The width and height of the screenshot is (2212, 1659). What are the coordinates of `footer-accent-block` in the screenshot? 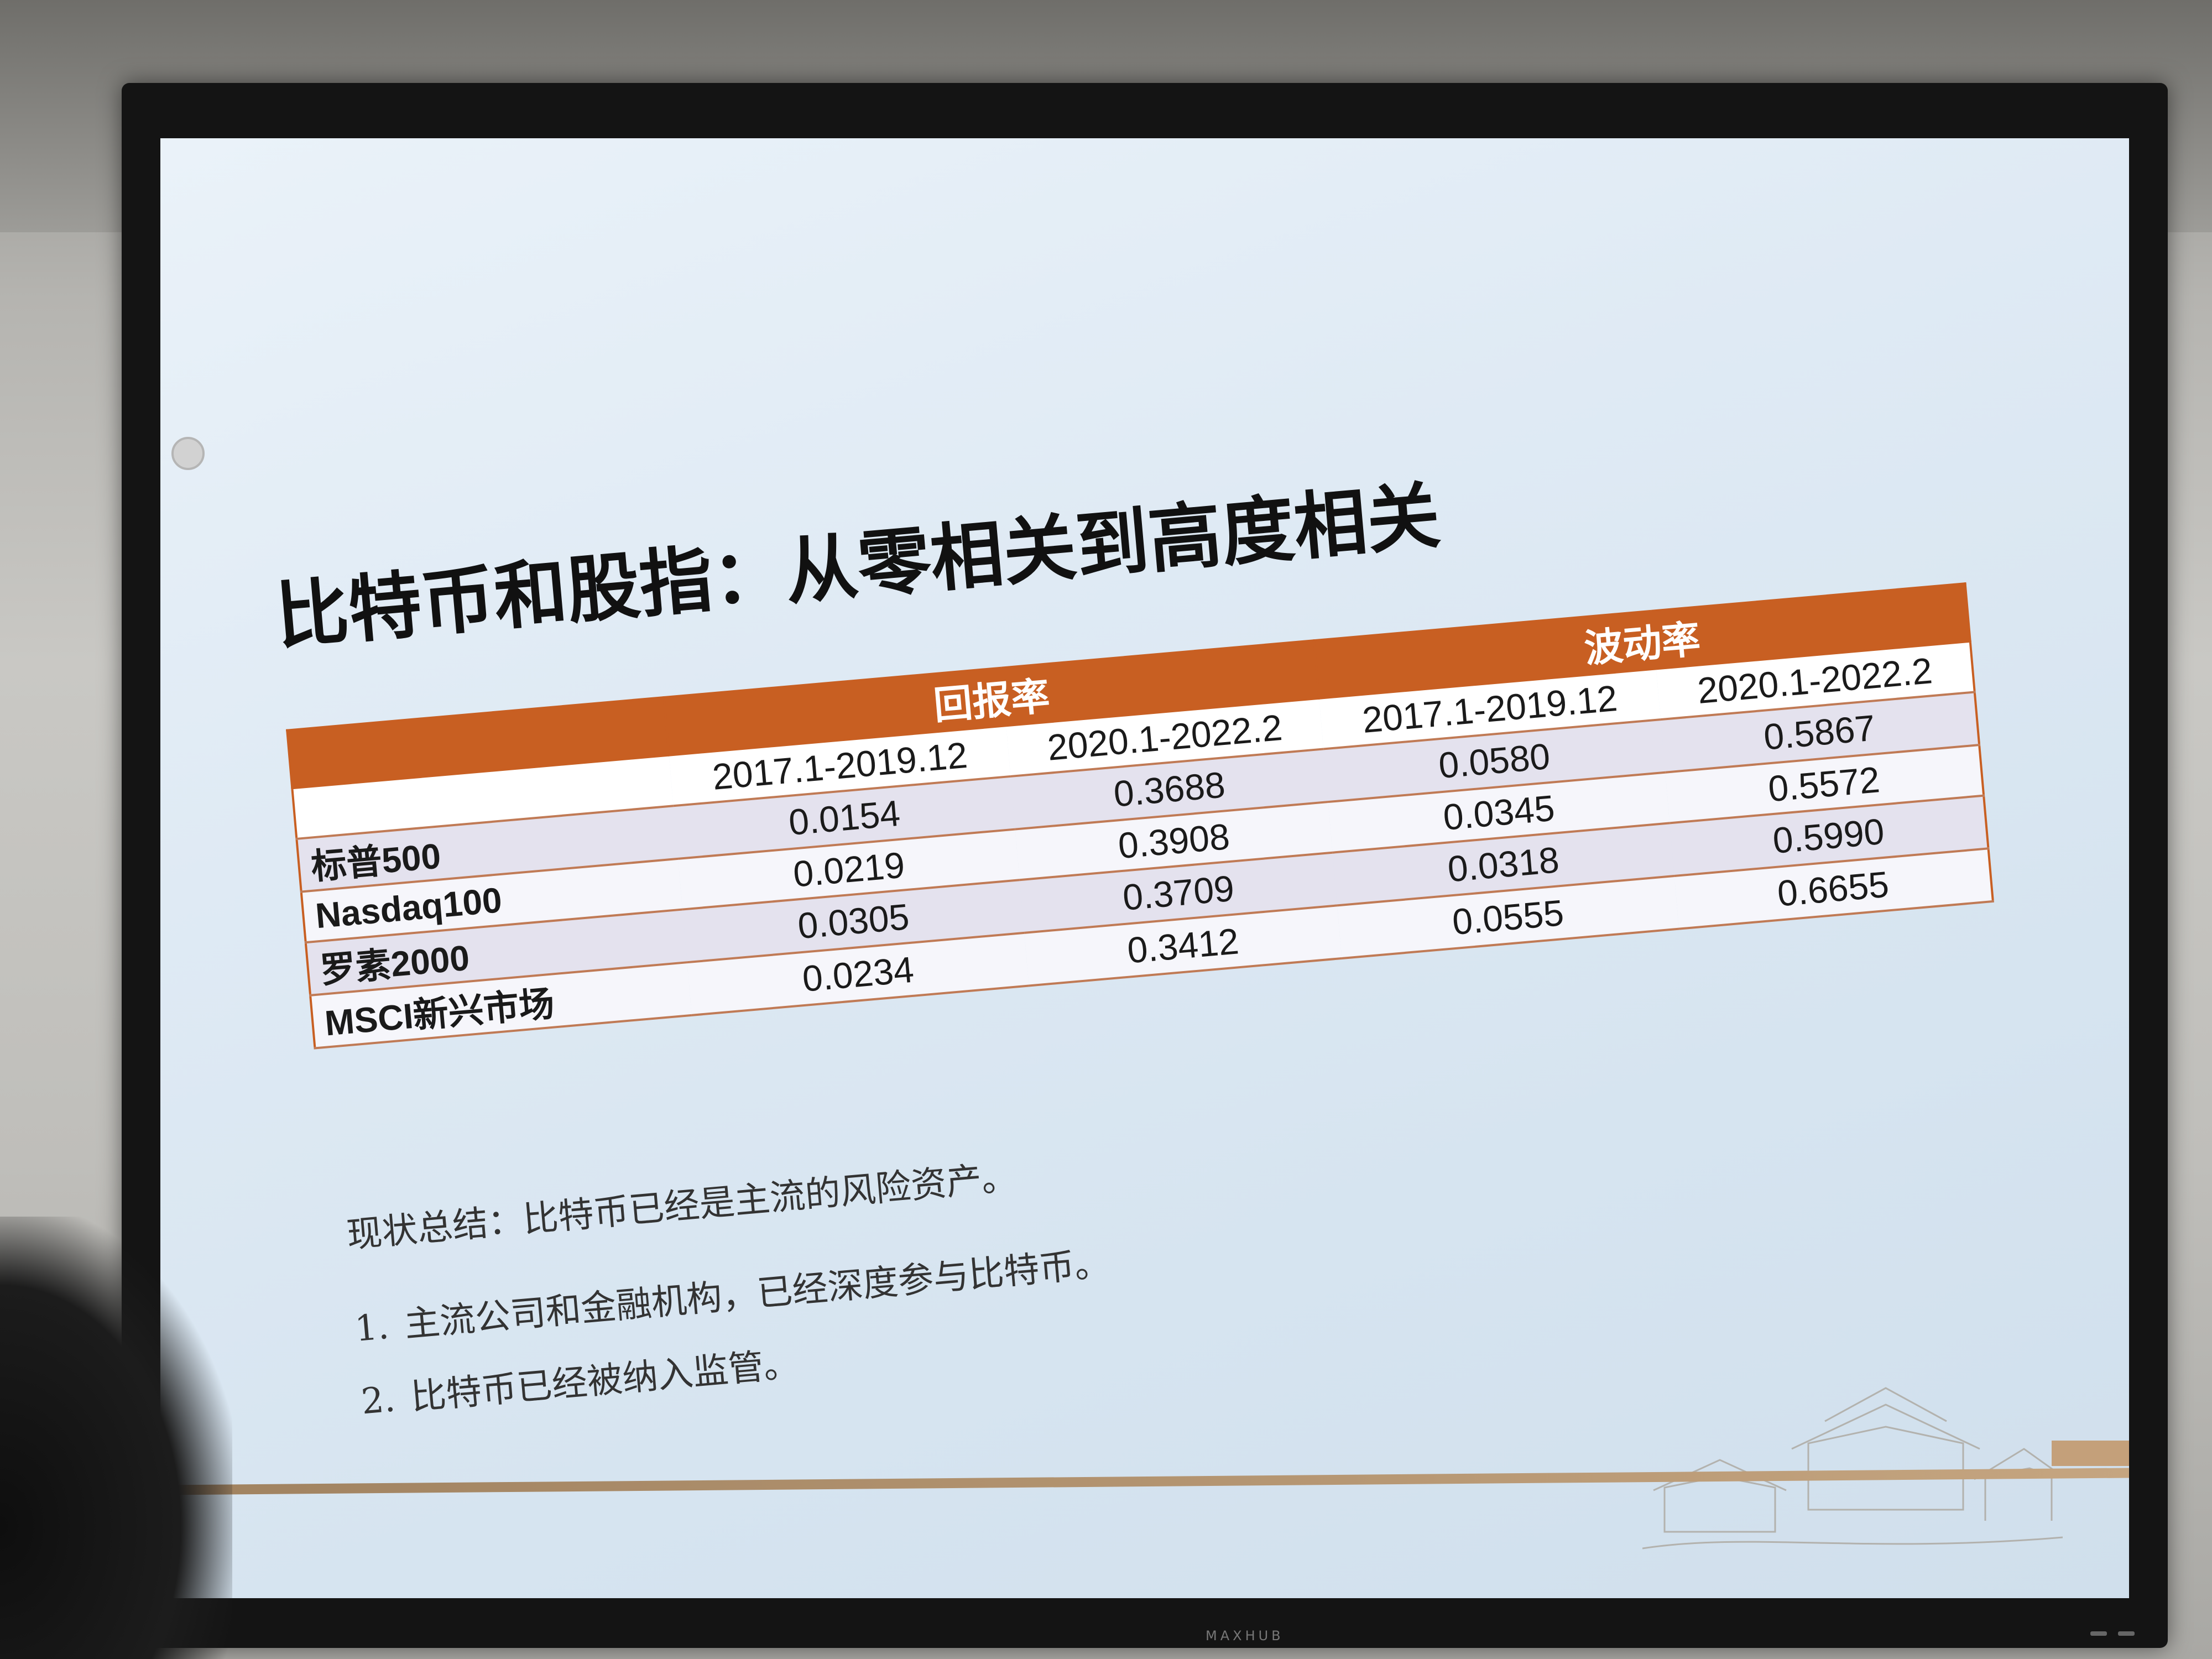 It's located at (2090, 1454).